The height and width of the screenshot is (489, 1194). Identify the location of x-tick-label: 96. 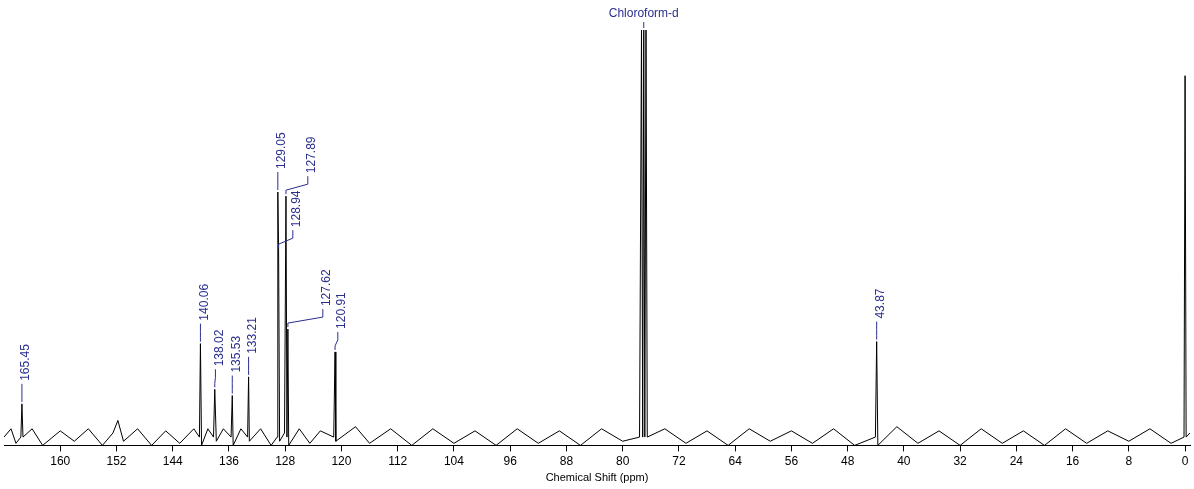
(510, 460).